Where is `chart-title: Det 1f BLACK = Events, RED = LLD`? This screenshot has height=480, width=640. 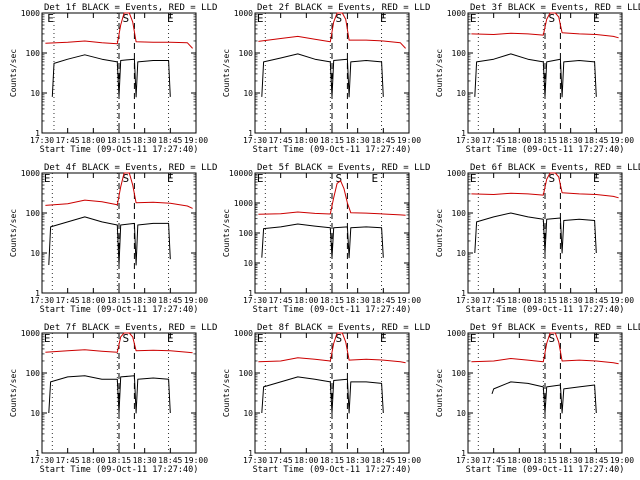 chart-title: Det 1f BLACK = Events, RED = LLD is located at coordinates (130, 8).